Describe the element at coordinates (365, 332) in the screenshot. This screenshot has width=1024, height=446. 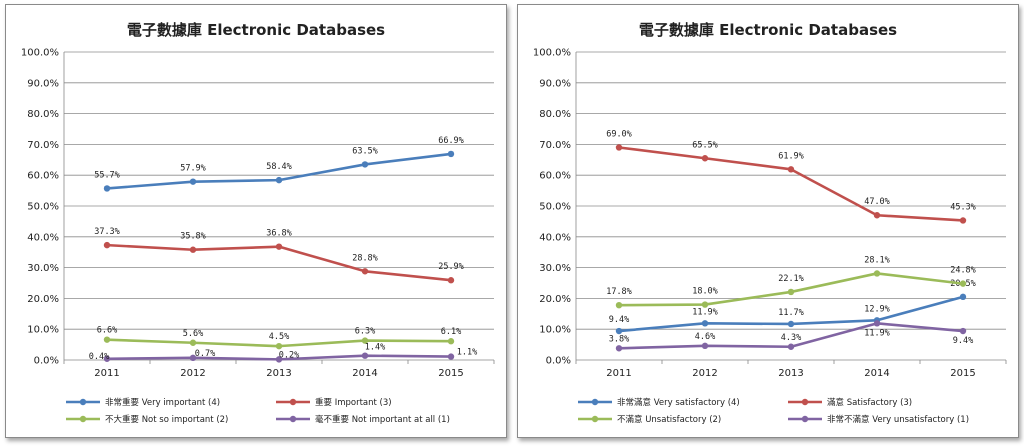
I see `data-label: 6.3%` at that location.